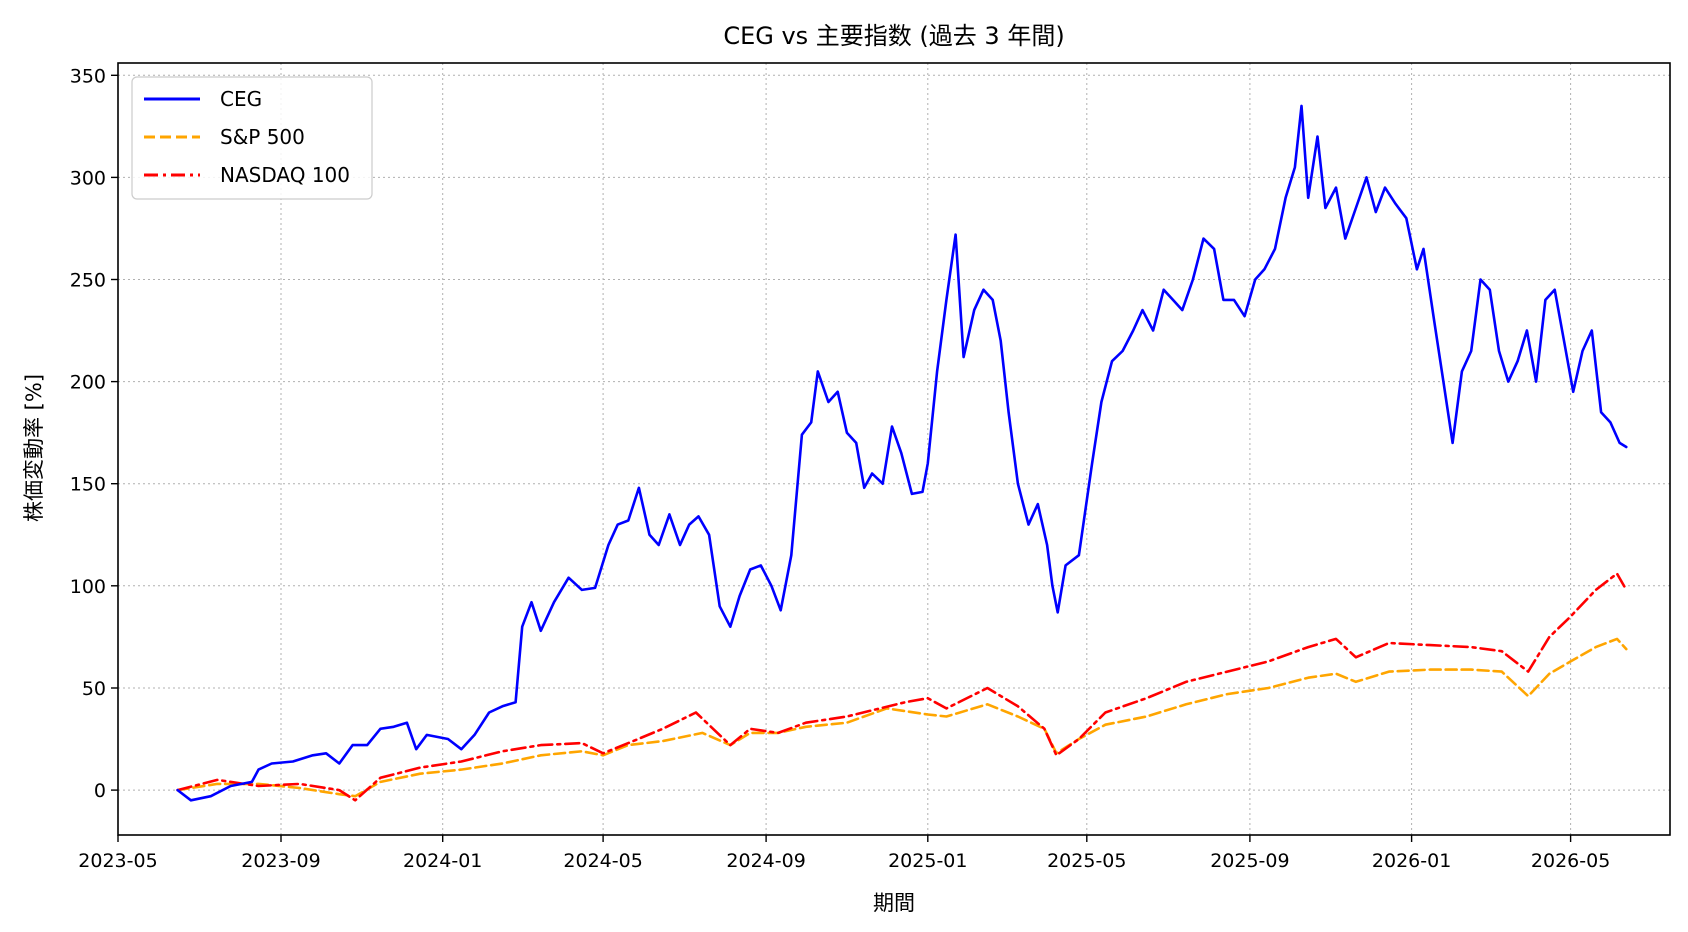  Describe the element at coordinates (262, 137) in the screenshot. I see `legend-label-sp500: S&P 500` at that location.